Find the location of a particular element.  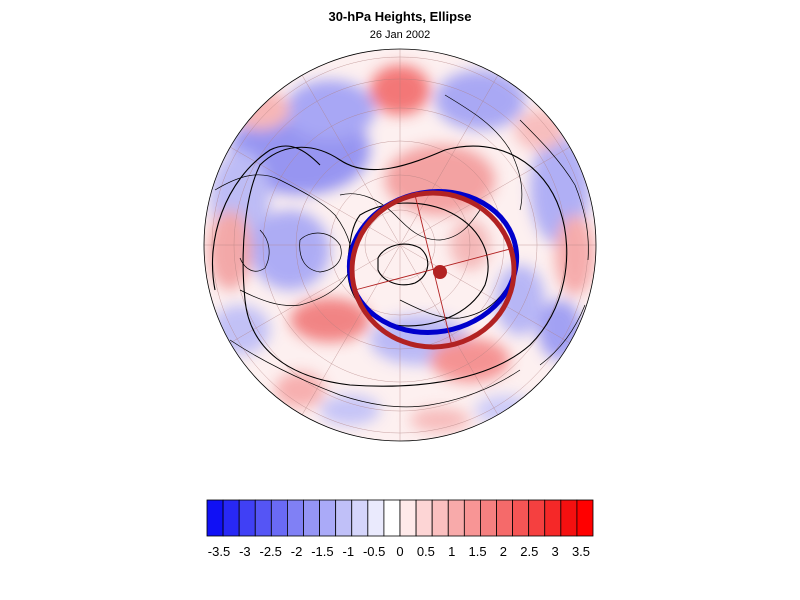

colorbar-tick-label: 3 is located at coordinates (555, 551).